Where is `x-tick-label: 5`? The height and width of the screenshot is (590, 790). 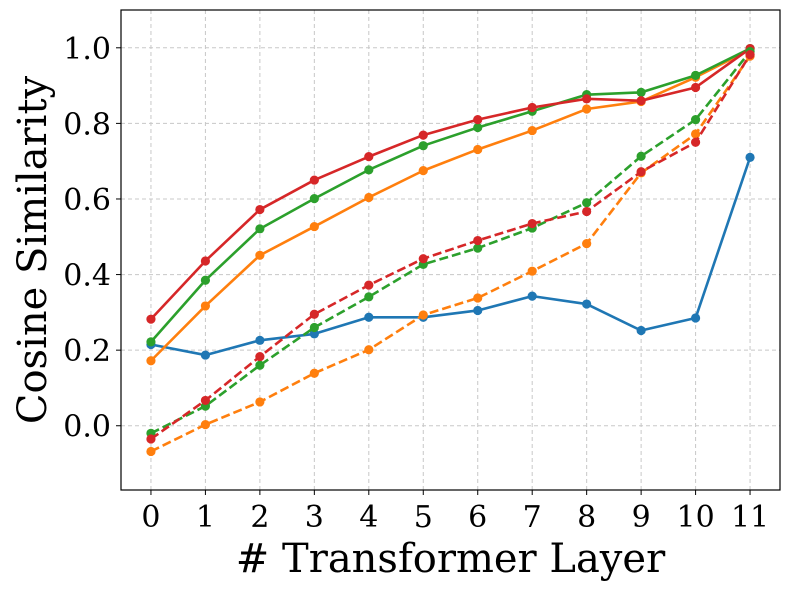 x-tick-label: 5 is located at coordinates (423, 517).